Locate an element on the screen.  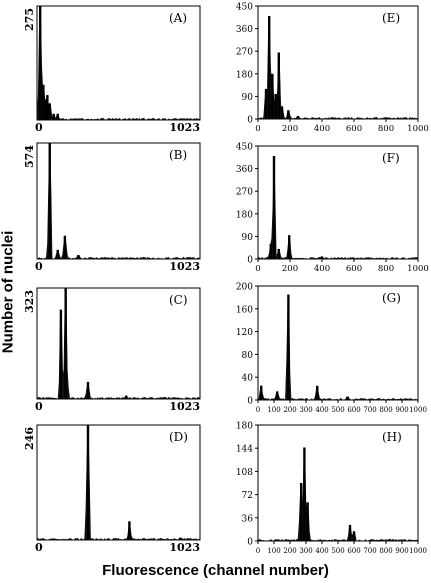
y-tick-label: 200 is located at coordinates (244, 288).